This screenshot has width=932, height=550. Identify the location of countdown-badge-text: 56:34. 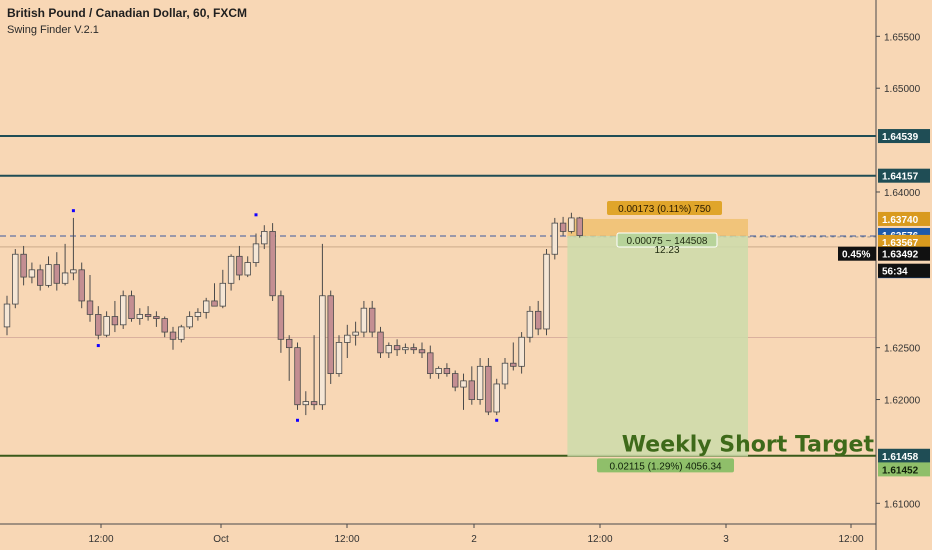
(895, 272).